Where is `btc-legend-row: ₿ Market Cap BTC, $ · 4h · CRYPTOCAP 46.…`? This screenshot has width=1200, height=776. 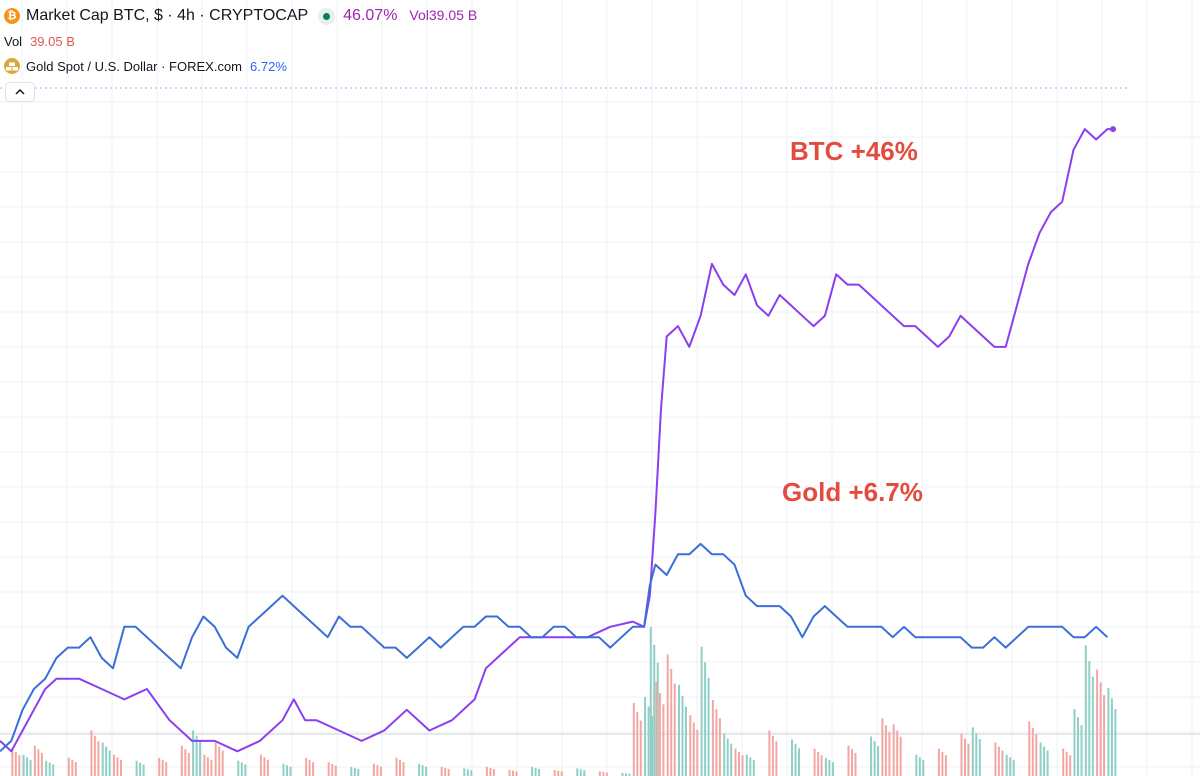 btc-legend-row: ₿ Market Cap BTC, $ · 4h · CRYPTOCAP 46.… is located at coordinates (240, 16).